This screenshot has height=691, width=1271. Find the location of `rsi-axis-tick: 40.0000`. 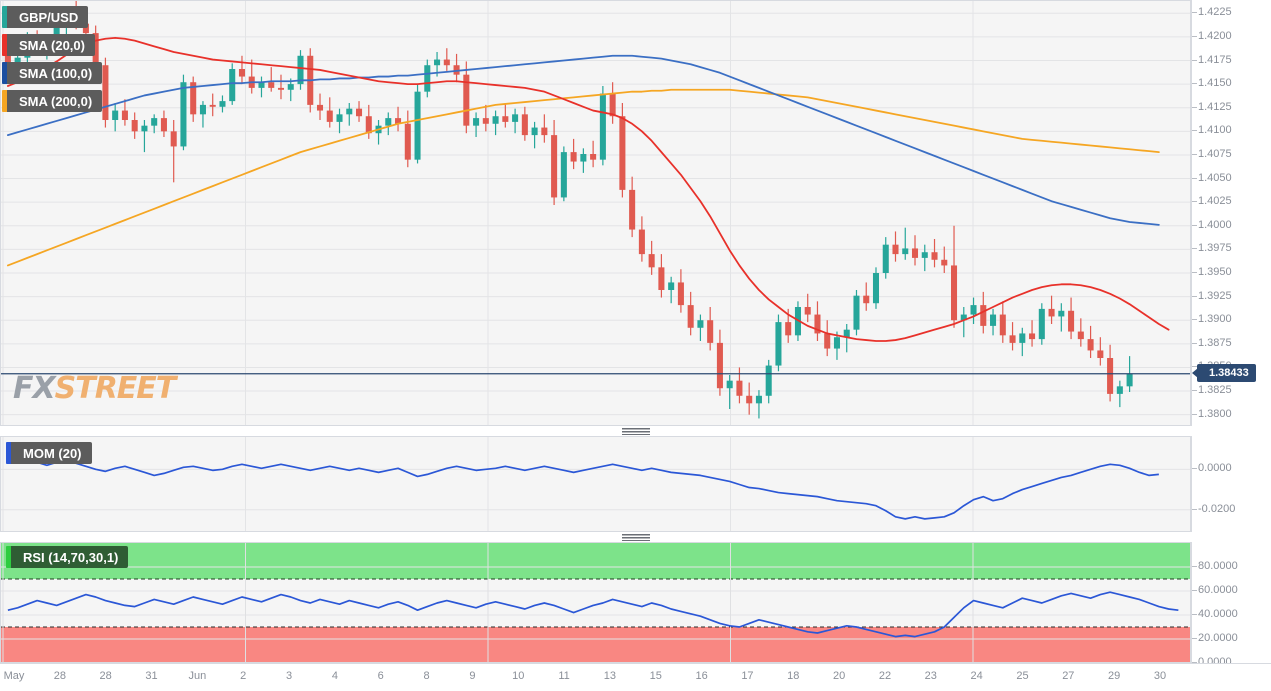

rsi-axis-tick: 40.0000 is located at coordinates (1215, 614).